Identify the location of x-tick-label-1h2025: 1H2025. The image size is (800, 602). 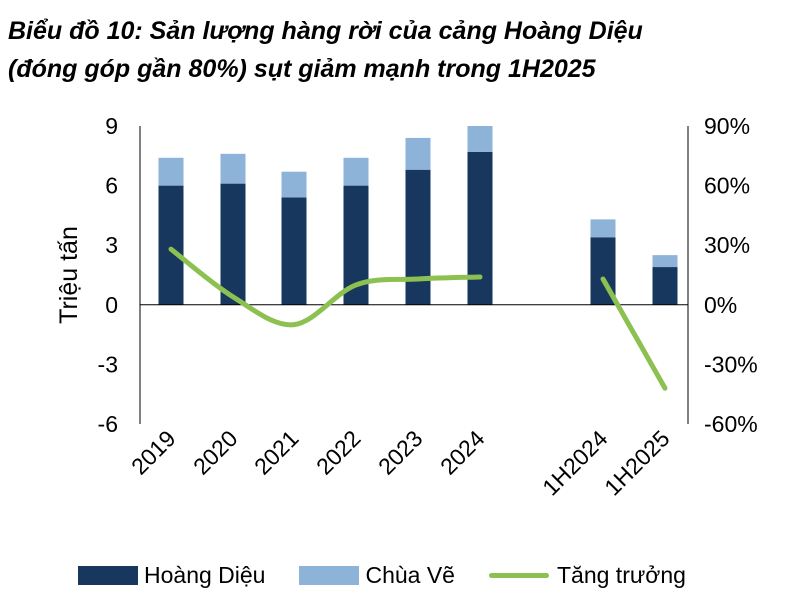
(636, 462).